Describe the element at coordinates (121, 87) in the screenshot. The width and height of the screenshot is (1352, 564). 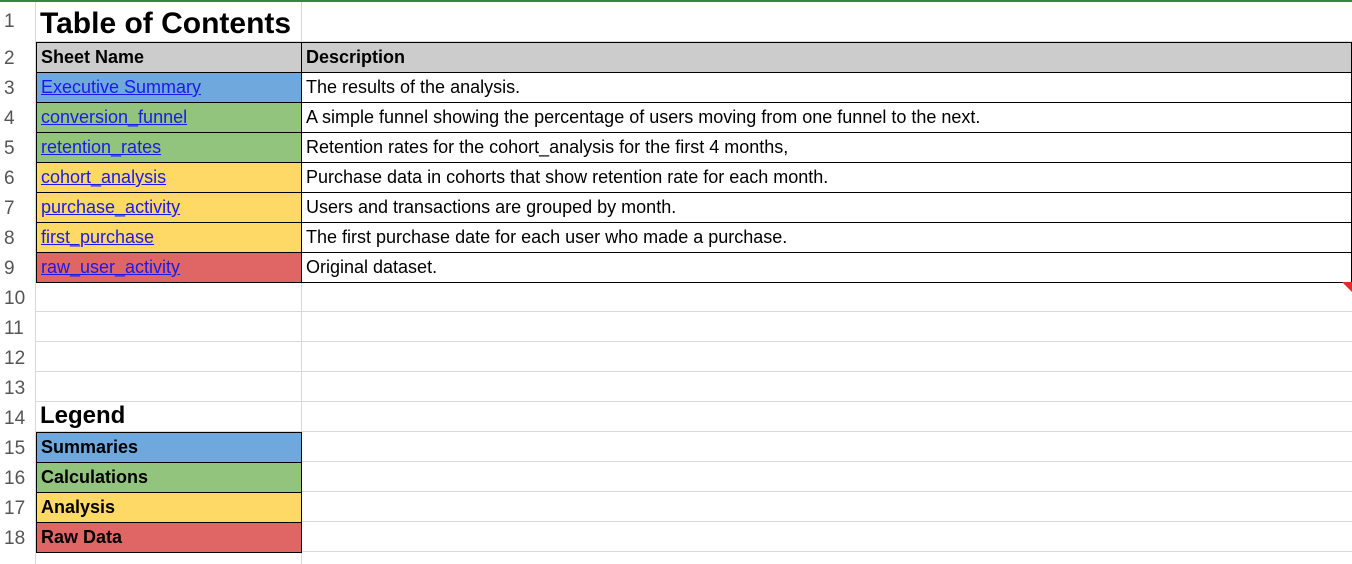
I see `sheet-link: Executive Summary` at that location.